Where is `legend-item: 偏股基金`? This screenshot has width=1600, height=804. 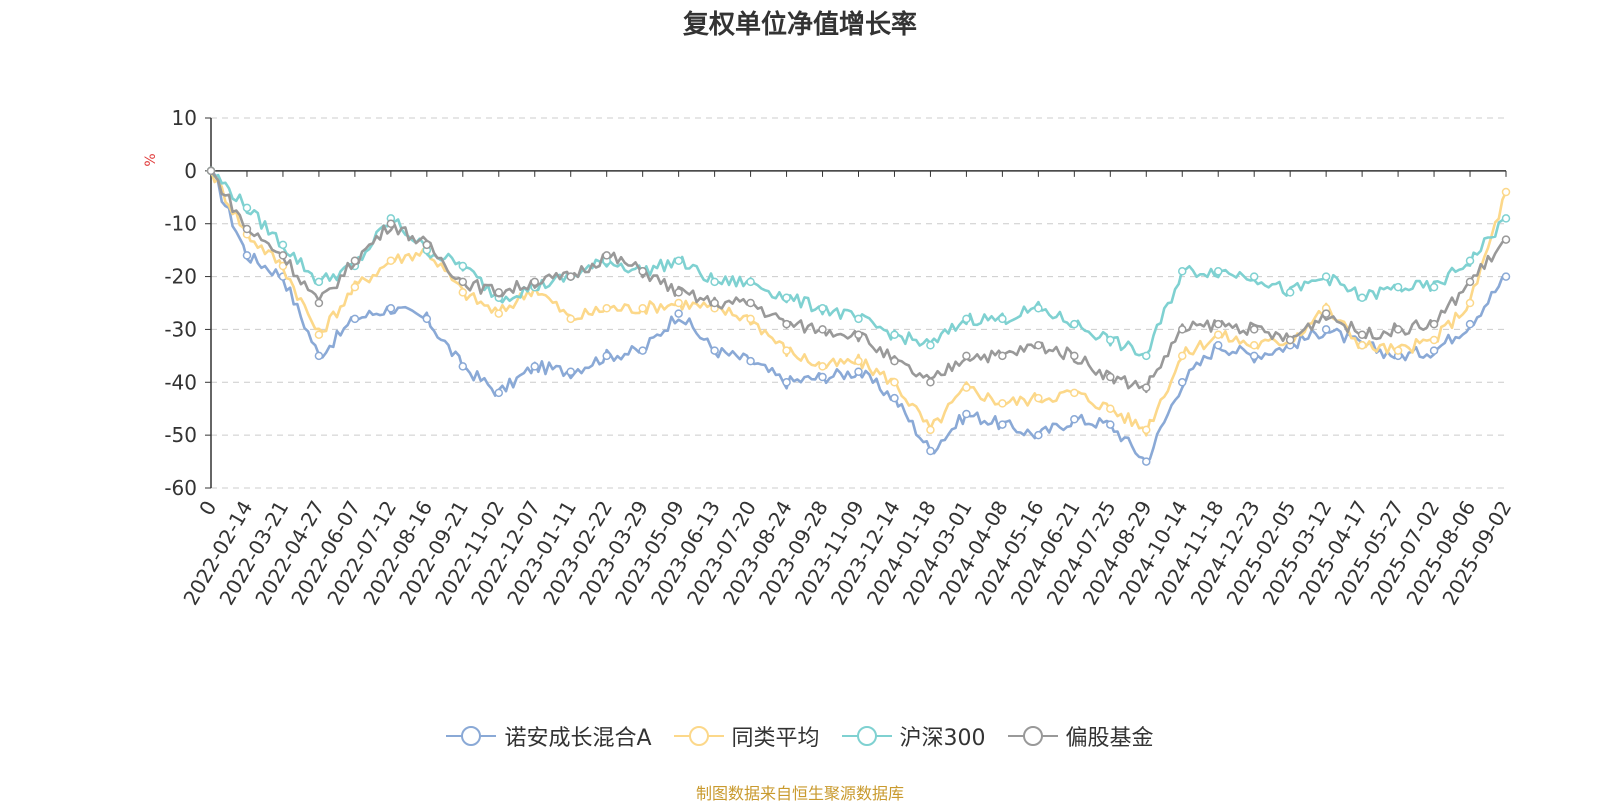
legend-item: 偏股基金 is located at coordinates (1080, 736).